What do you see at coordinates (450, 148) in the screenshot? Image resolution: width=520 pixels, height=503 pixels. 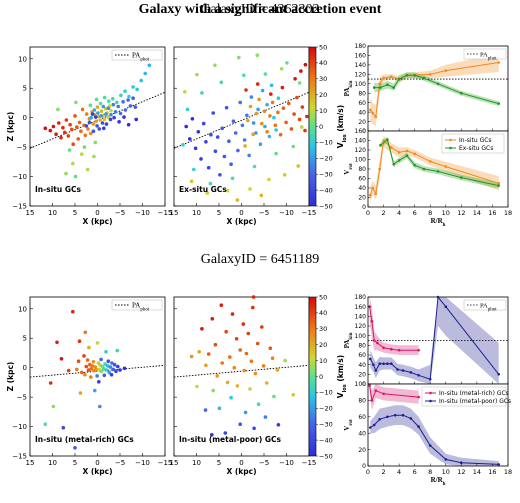 I see `legend-marker` at bounding box center [450, 148].